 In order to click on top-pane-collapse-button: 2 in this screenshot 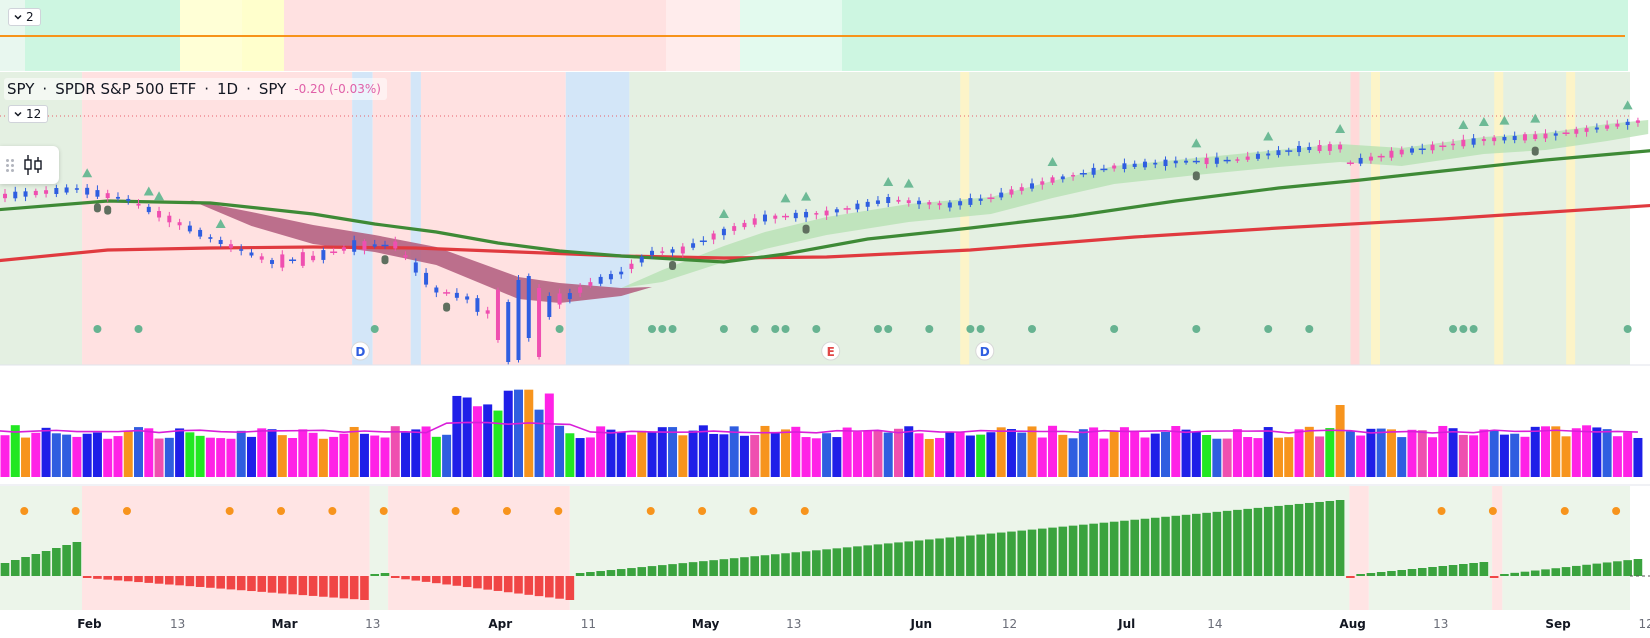, I will do `click(24, 17)`.